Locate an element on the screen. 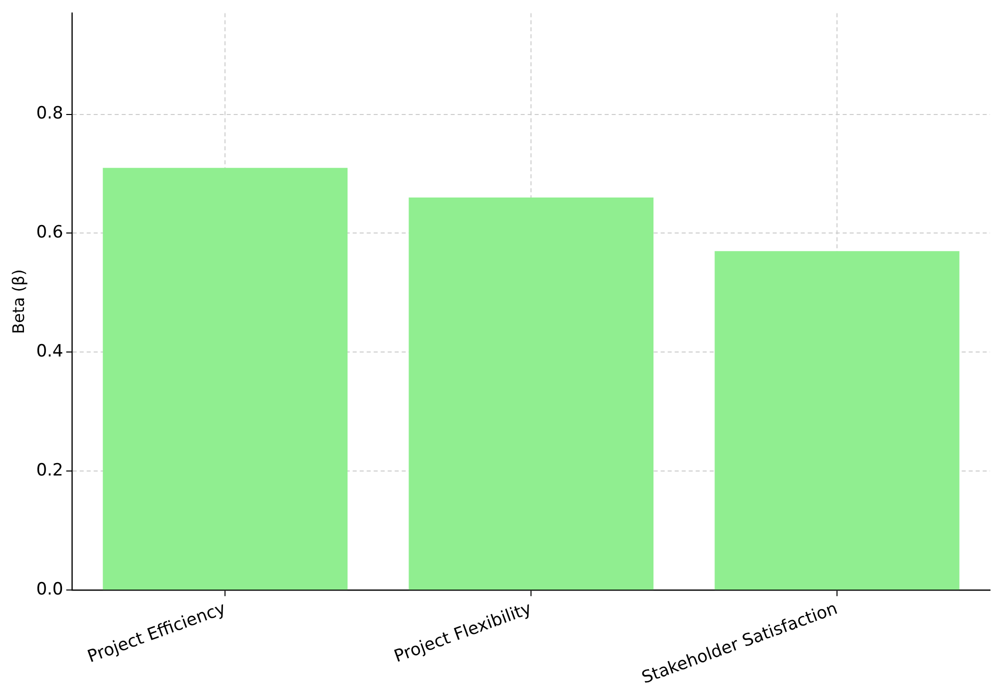  y-tick-label: 0.4 is located at coordinates (50, 352).